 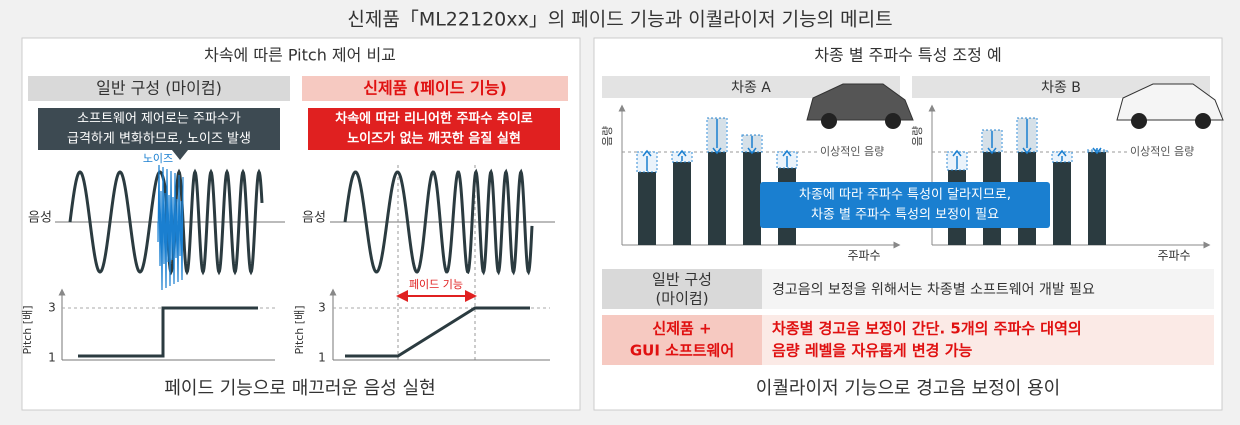 What do you see at coordinates (434, 119) in the screenshot?
I see `callout-text: 차속에 따라 리니어한 주파수 추이로` at bounding box center [434, 119].